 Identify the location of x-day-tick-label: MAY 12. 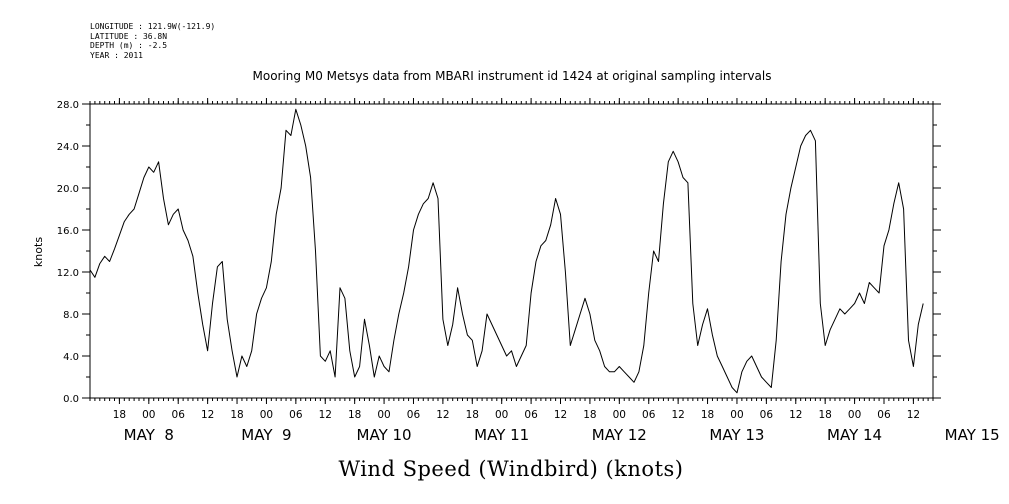
(619, 435).